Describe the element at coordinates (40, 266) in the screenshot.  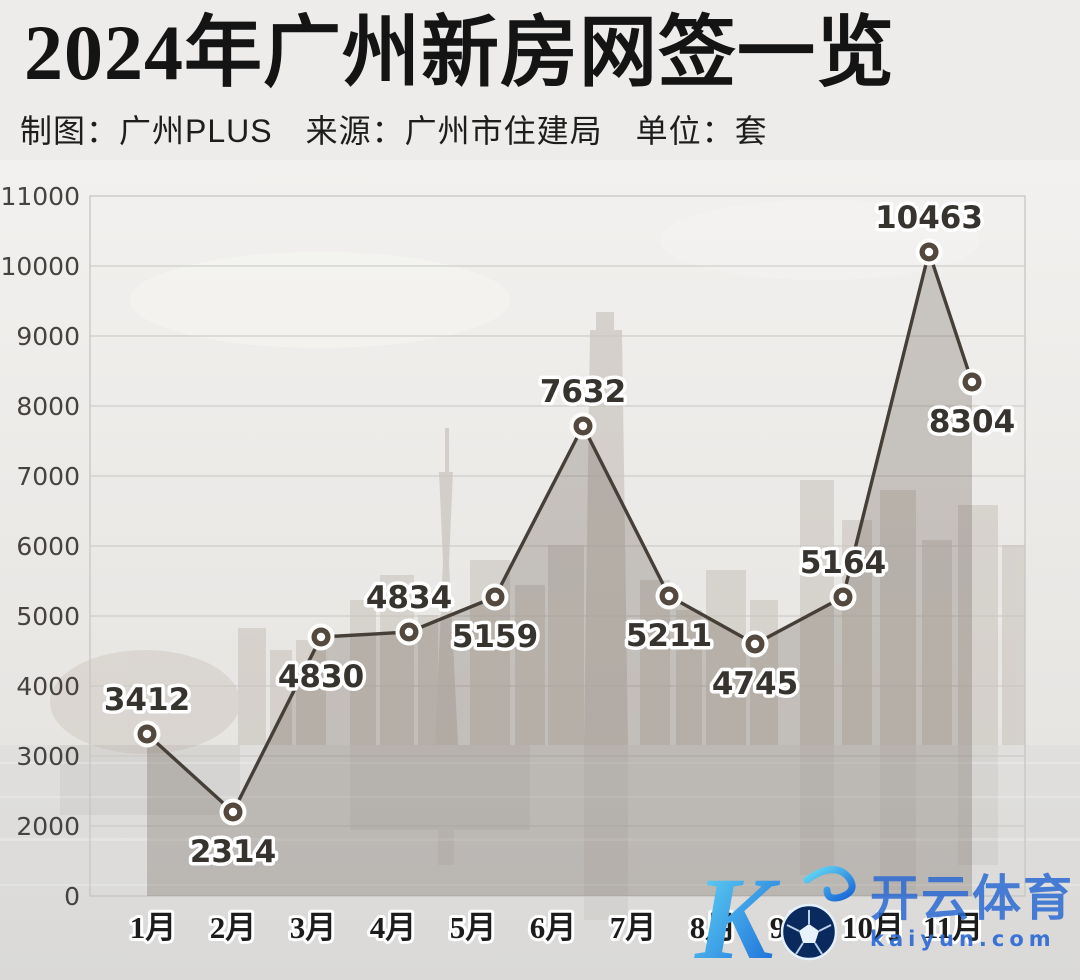
I see `y-tick-label: 10000` at that location.